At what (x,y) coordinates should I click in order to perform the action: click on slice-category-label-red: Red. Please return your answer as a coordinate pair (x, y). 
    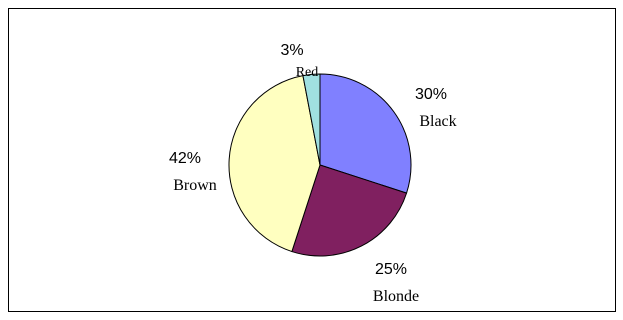
    Looking at the image, I should click on (307, 72).